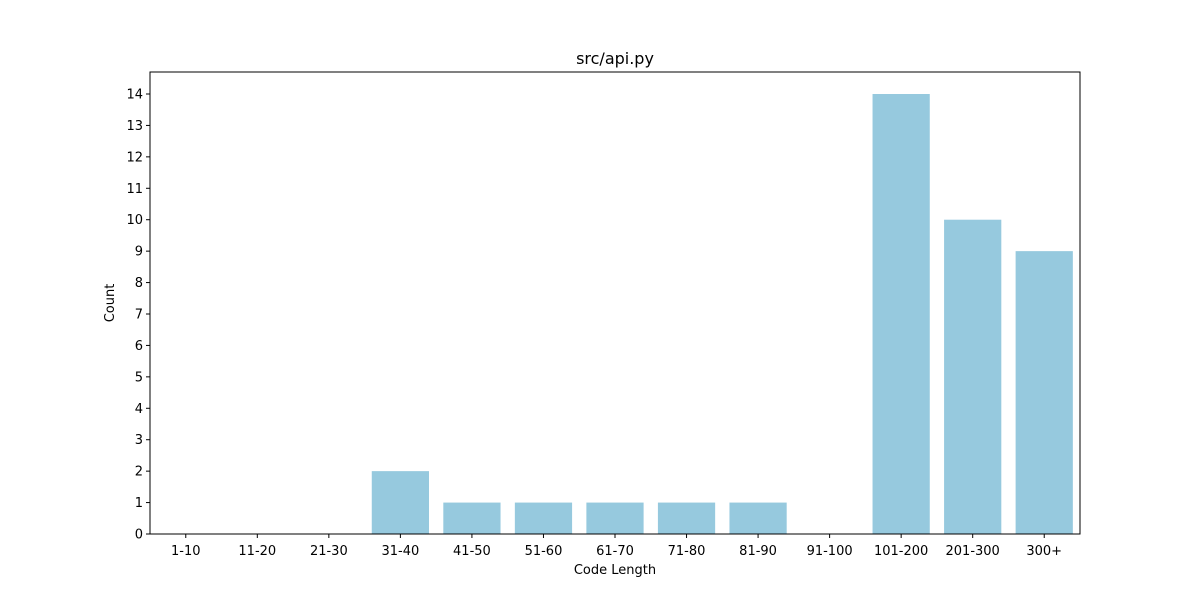 The image size is (1200, 604). What do you see at coordinates (139, 283) in the screenshot?
I see `y-tick-label: 8` at bounding box center [139, 283].